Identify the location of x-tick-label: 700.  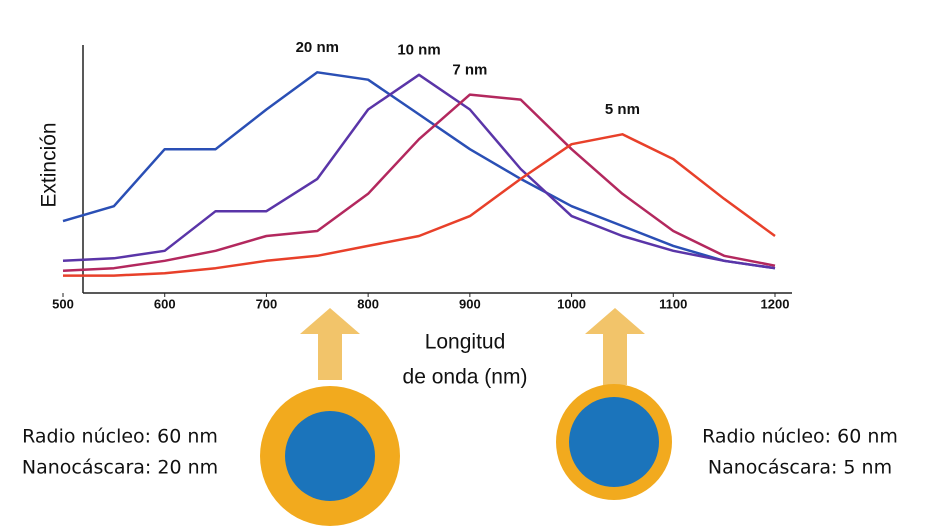
(267, 303).